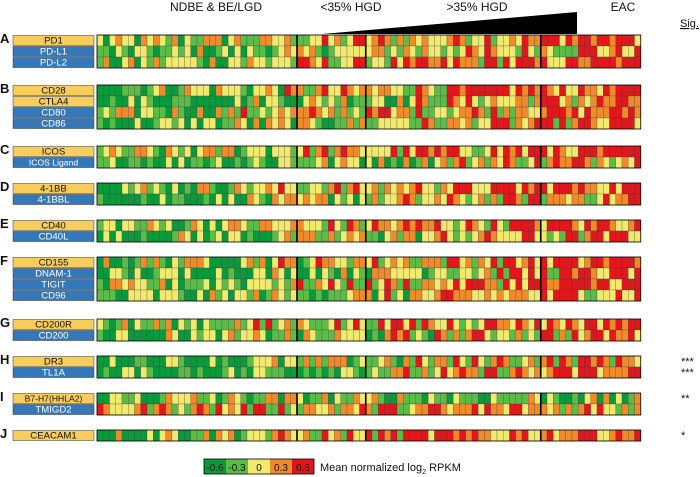  What do you see at coordinates (53, 325) in the screenshot?
I see `gene-label: CD200R` at bounding box center [53, 325].